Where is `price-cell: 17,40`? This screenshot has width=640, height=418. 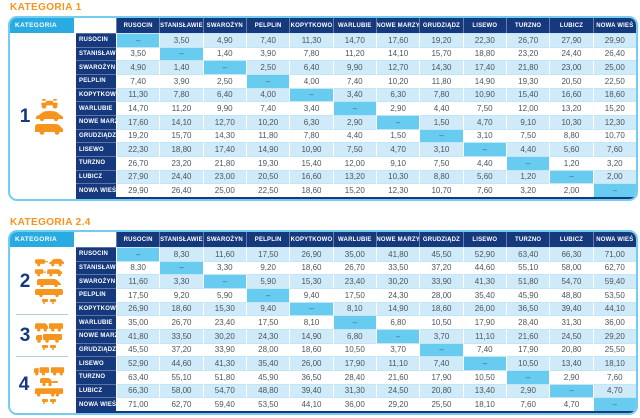 price-cell: 17,40 is located at coordinates (484, 67).